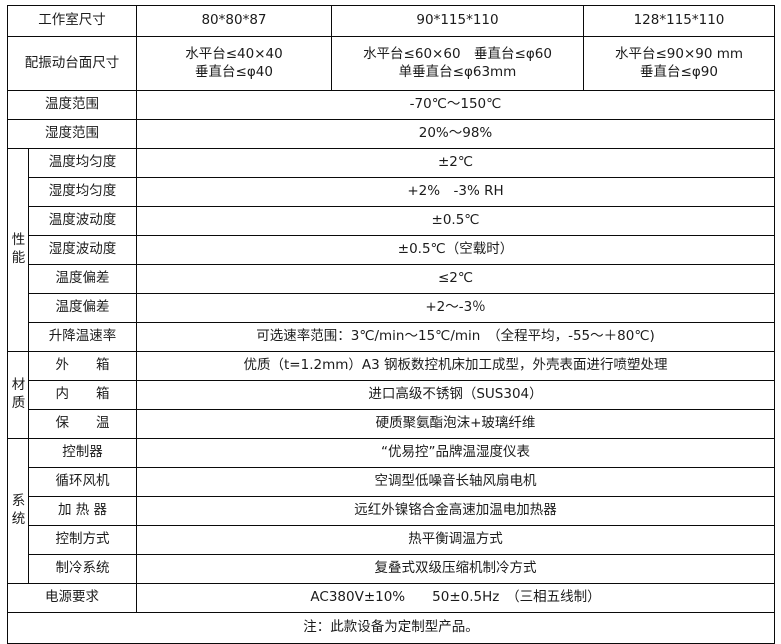  Describe the element at coordinates (18, 240) in the screenshot. I see `group-label-performance-char-1: 性` at that location.